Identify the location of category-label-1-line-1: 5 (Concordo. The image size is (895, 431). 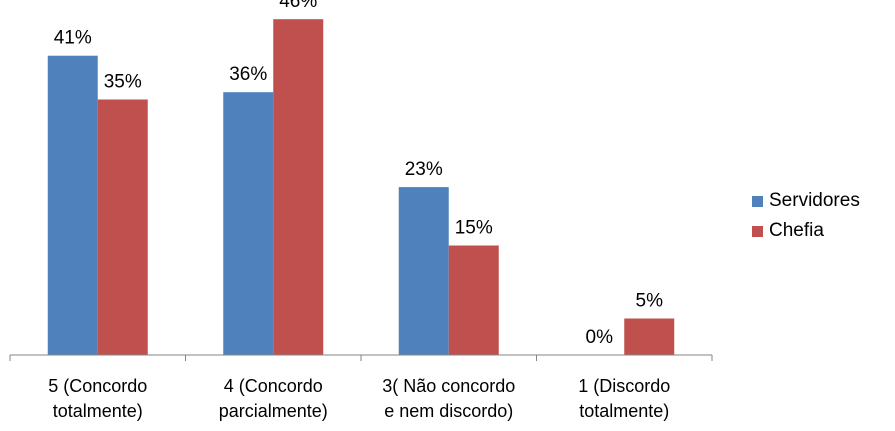
(97, 386).